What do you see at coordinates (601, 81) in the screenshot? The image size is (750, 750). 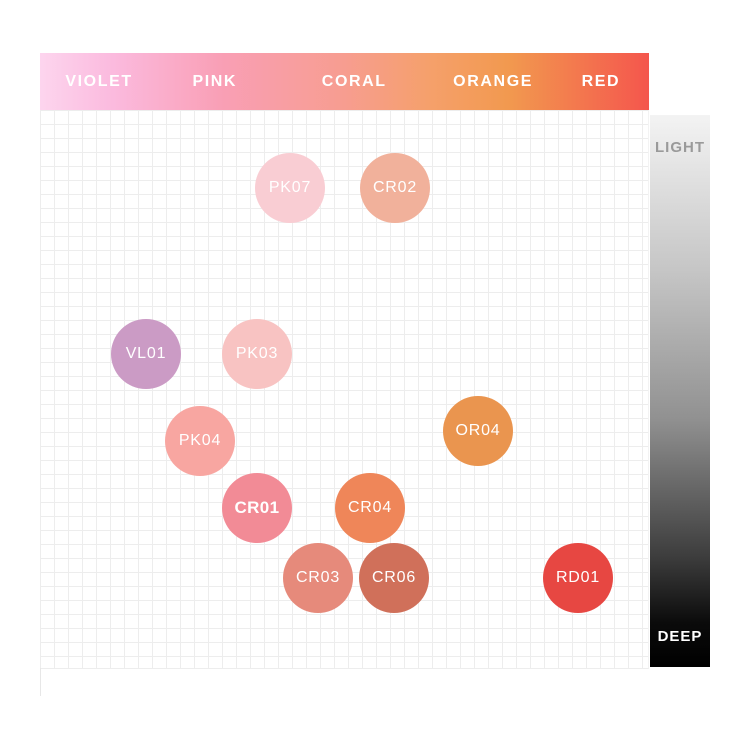 I see `hue-axis-label-red: RED` at bounding box center [601, 81].